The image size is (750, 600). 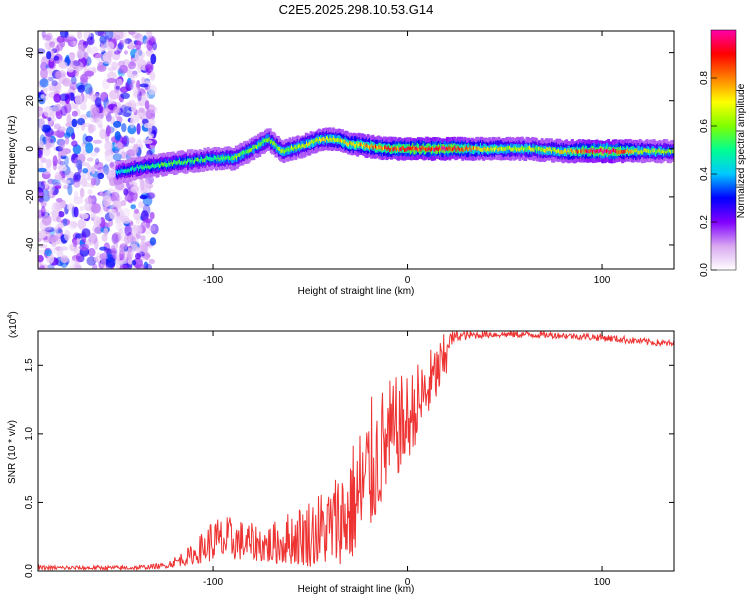 I want to click on chart-title: C2E5.2025.298.10.53.G14, so click(x=356, y=9).